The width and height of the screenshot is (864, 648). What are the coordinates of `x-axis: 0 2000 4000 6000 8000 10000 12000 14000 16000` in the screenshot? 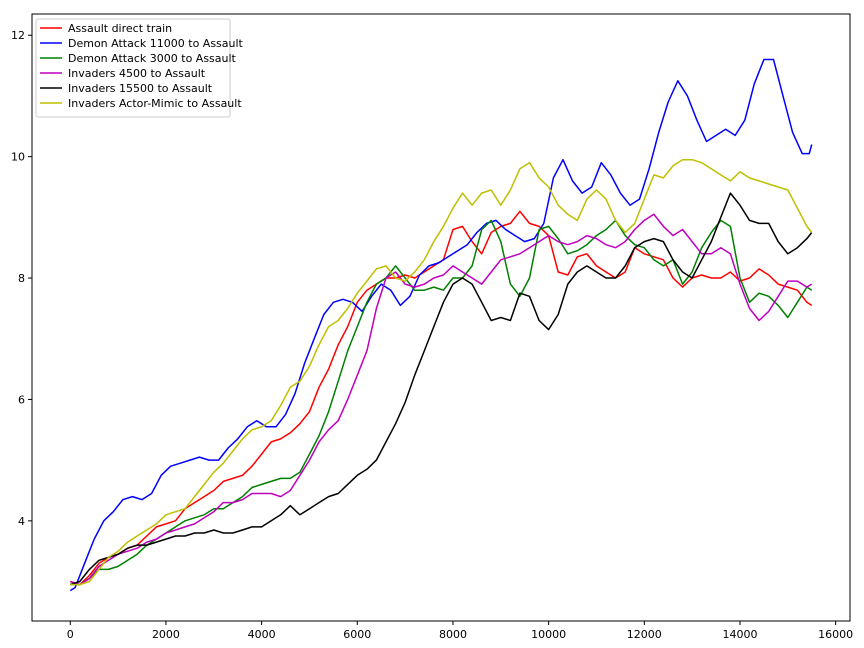 It's located at (460, 631).